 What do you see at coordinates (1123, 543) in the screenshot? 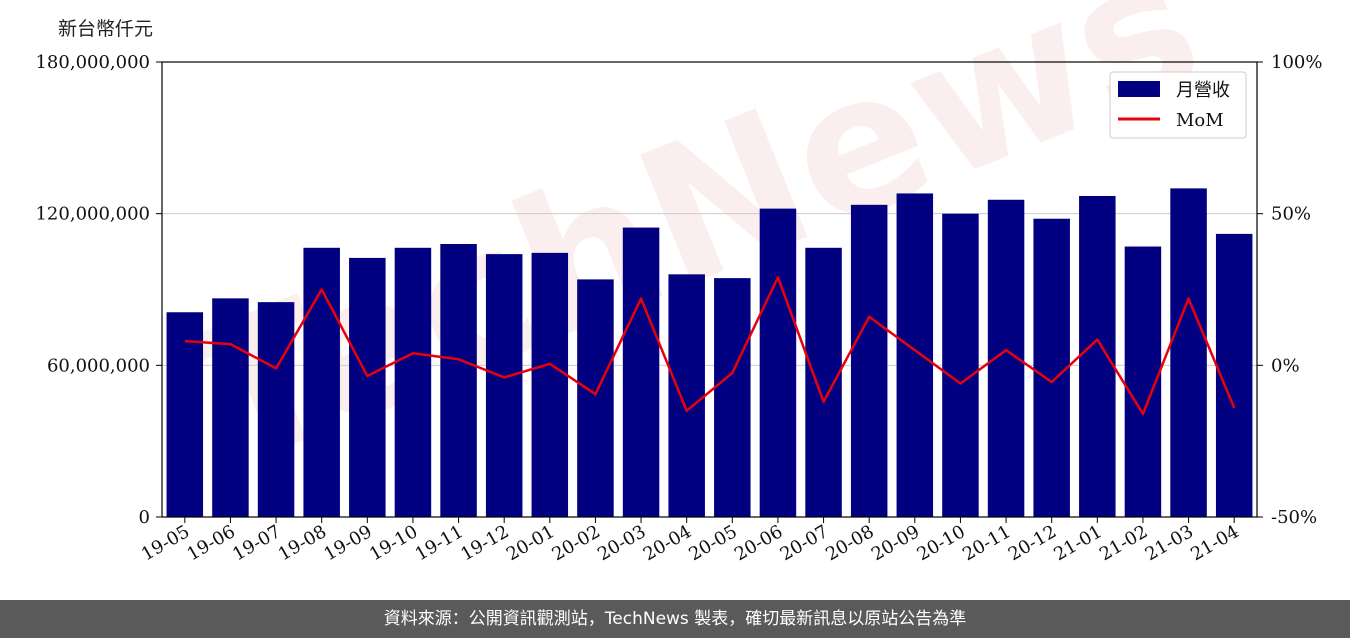
I see `x-tick-label: 21-02` at bounding box center [1123, 543].